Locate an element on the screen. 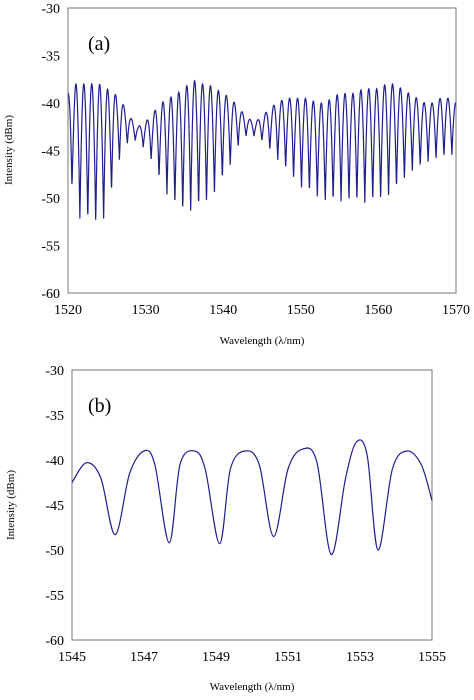  x-tick-label: 1520 is located at coordinates (68, 310).